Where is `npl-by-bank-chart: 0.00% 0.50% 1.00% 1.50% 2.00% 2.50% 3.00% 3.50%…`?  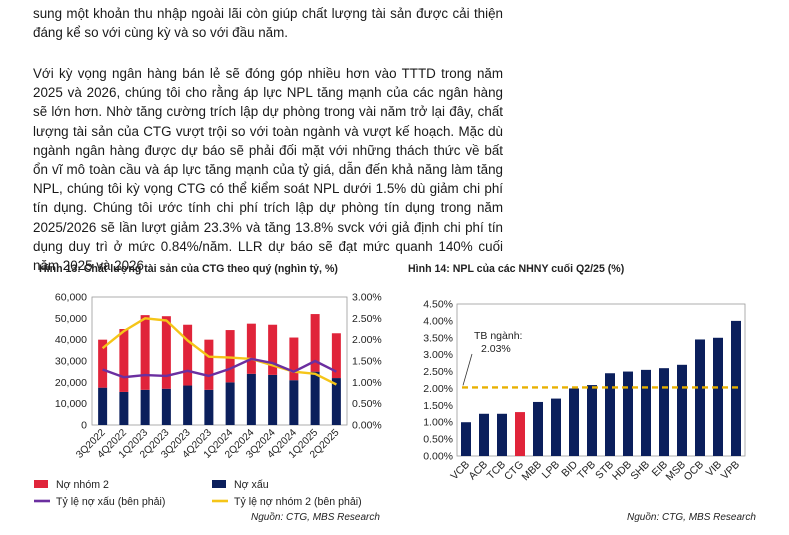 npl-by-bank-chart: 0.00% 0.50% 1.00% 1.50% 2.00% 2.50% 3.00% 3.50%… is located at coordinates (584, 391).